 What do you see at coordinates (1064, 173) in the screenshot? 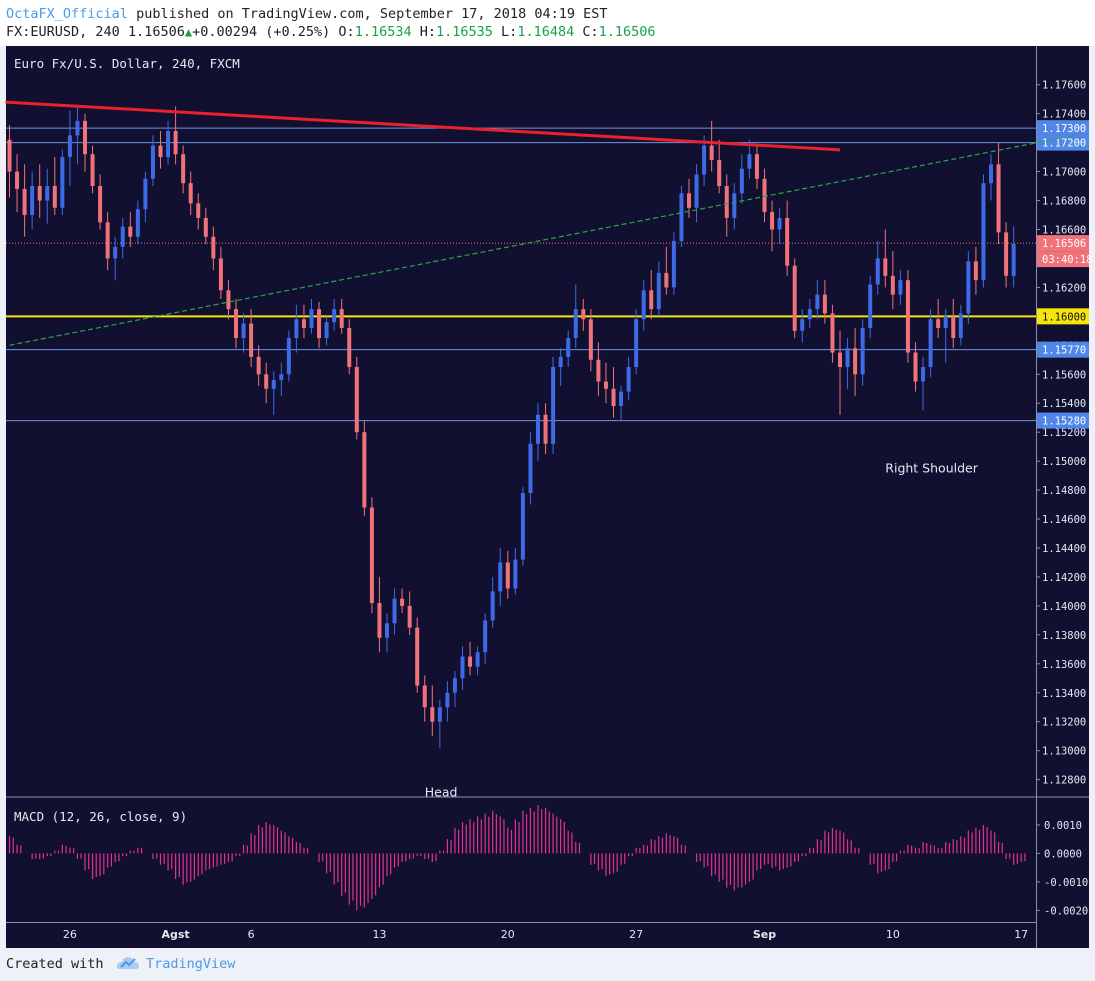
I see `price-tick-label: 1.17000` at bounding box center [1064, 173].